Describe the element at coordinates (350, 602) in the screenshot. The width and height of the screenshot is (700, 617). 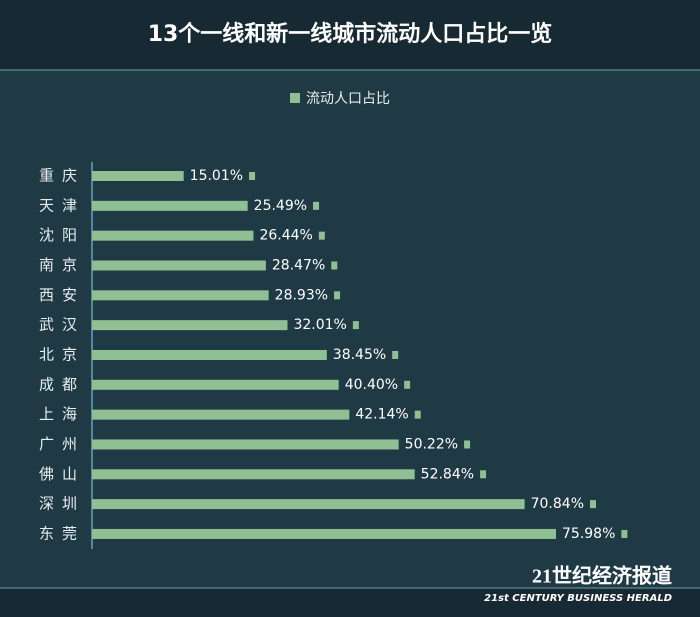
I see `footer-bar` at that location.